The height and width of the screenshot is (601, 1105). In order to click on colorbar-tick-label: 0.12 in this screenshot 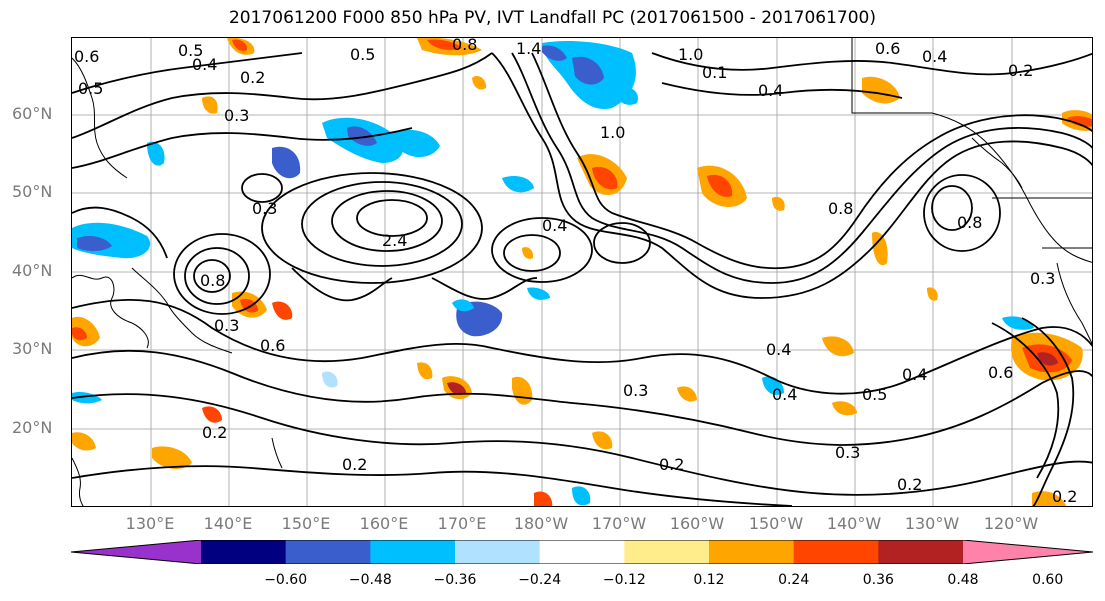, I will do `click(709, 580)`.